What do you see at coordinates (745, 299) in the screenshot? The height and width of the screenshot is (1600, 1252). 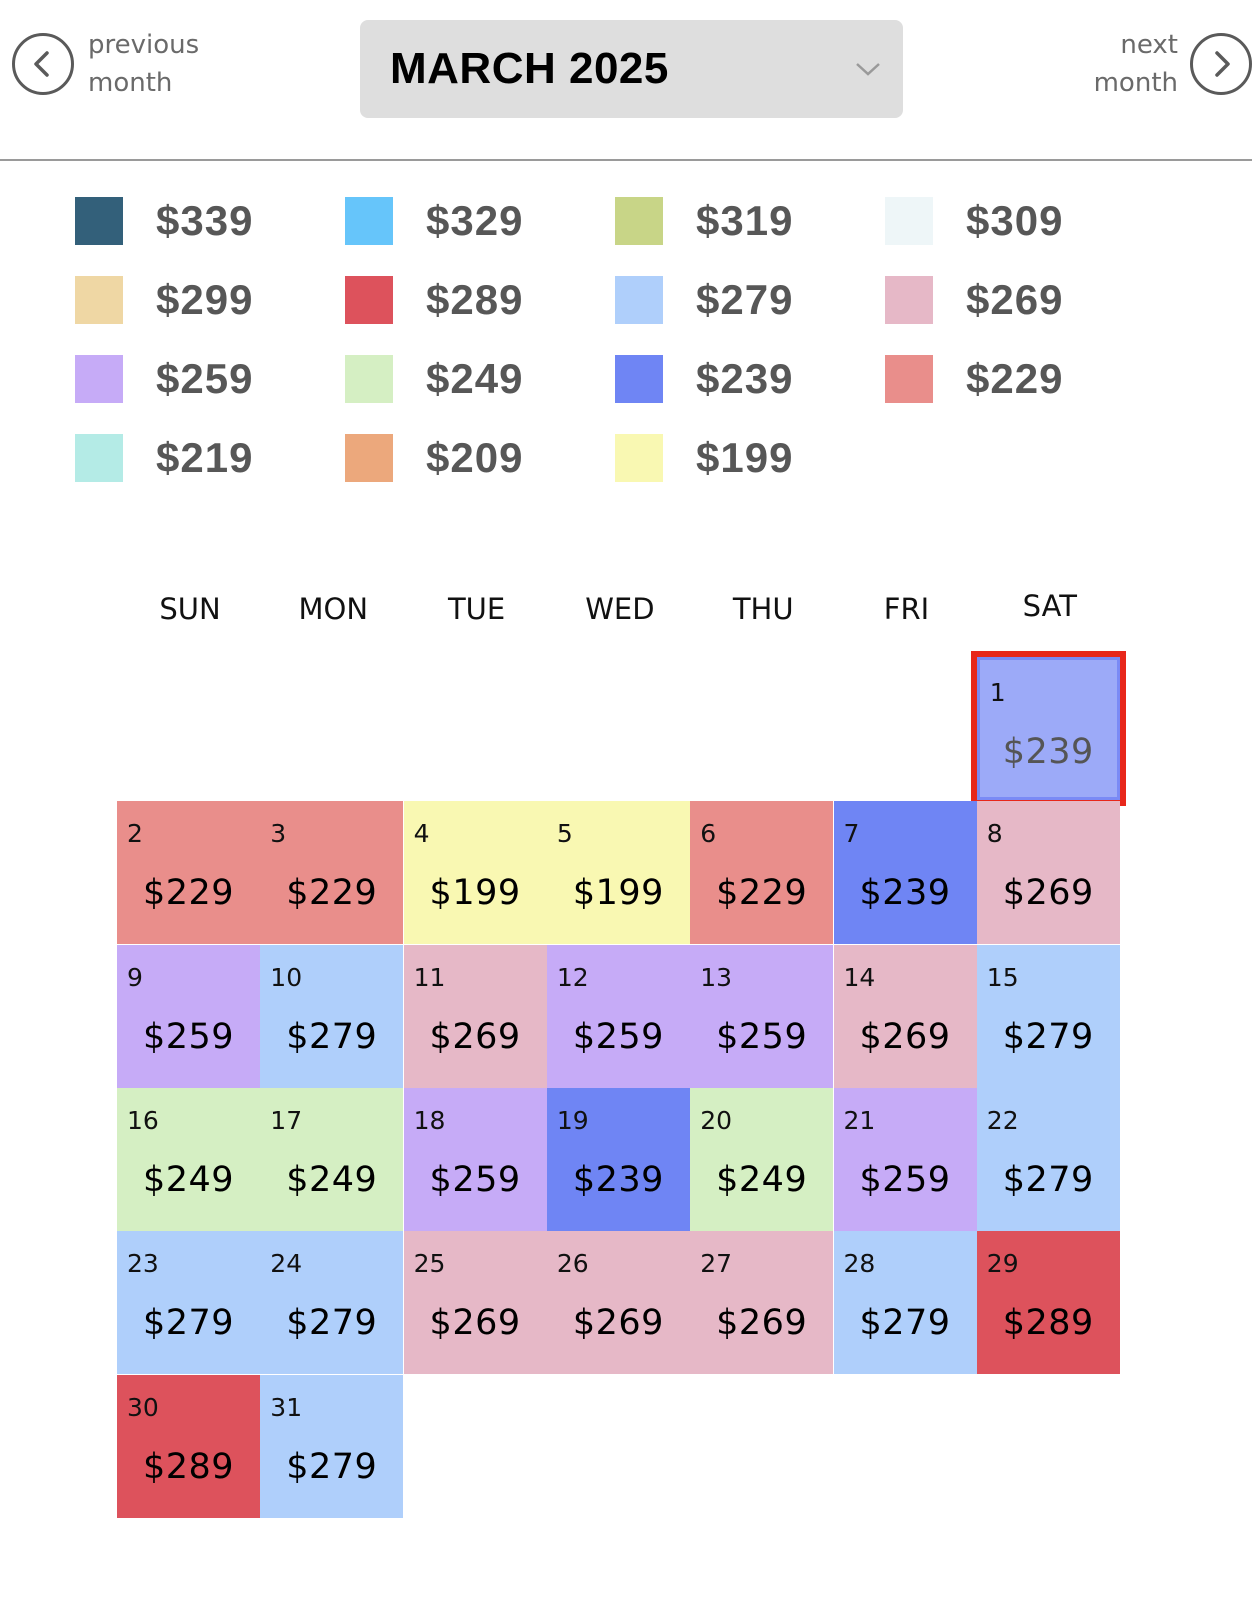 I see `legend-price: $279` at bounding box center [745, 299].